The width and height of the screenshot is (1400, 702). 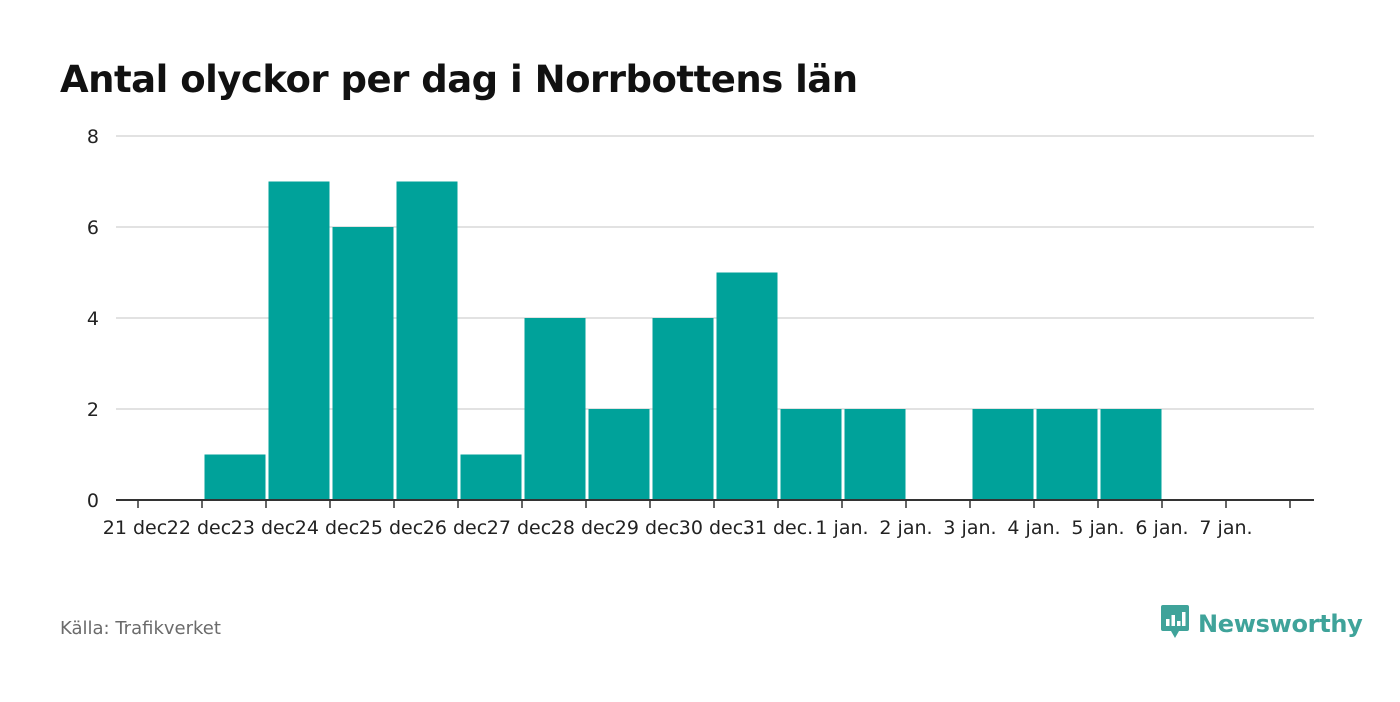 What do you see at coordinates (93, 228) in the screenshot?
I see `y-tick-label: 6` at bounding box center [93, 228].